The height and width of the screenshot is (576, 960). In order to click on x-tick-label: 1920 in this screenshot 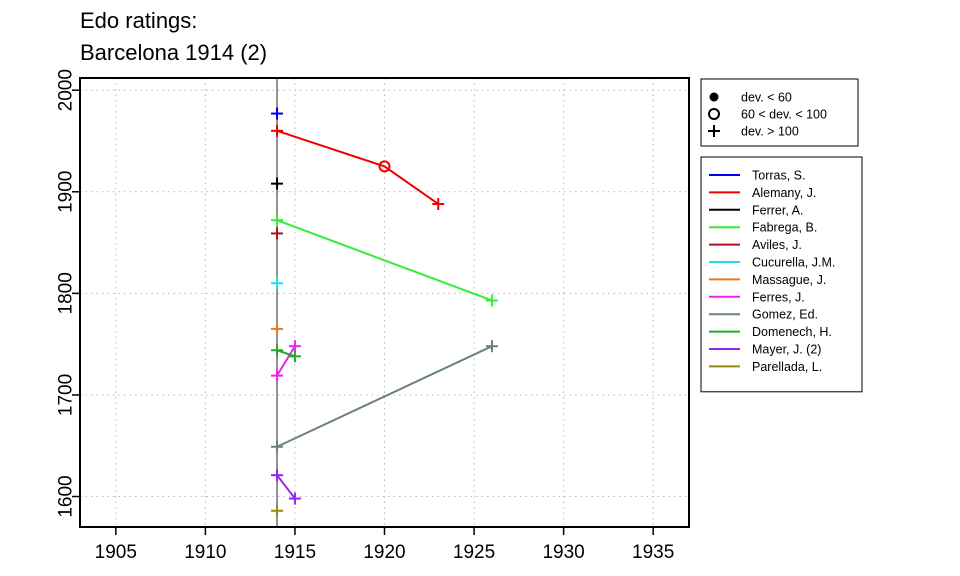, I will do `click(384, 552)`.